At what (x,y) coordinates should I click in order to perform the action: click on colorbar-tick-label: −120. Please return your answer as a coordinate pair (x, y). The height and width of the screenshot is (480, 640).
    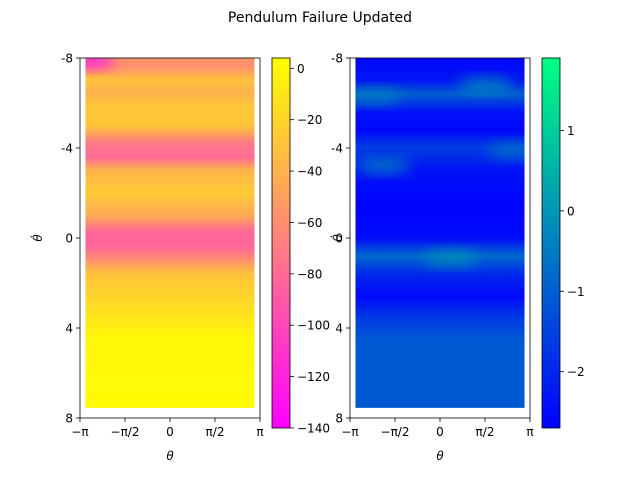
    Looking at the image, I should click on (313, 377).